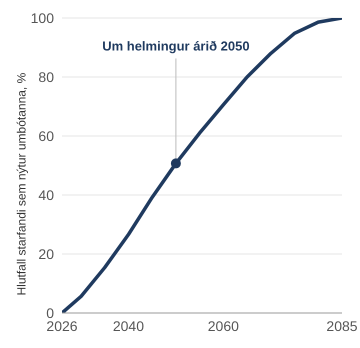 The image size is (360, 348). Describe the element at coordinates (21, 184) in the screenshot. I see `y-axis-title: Hlutfall starfandi sem nýtur umbótanna, %` at that location.